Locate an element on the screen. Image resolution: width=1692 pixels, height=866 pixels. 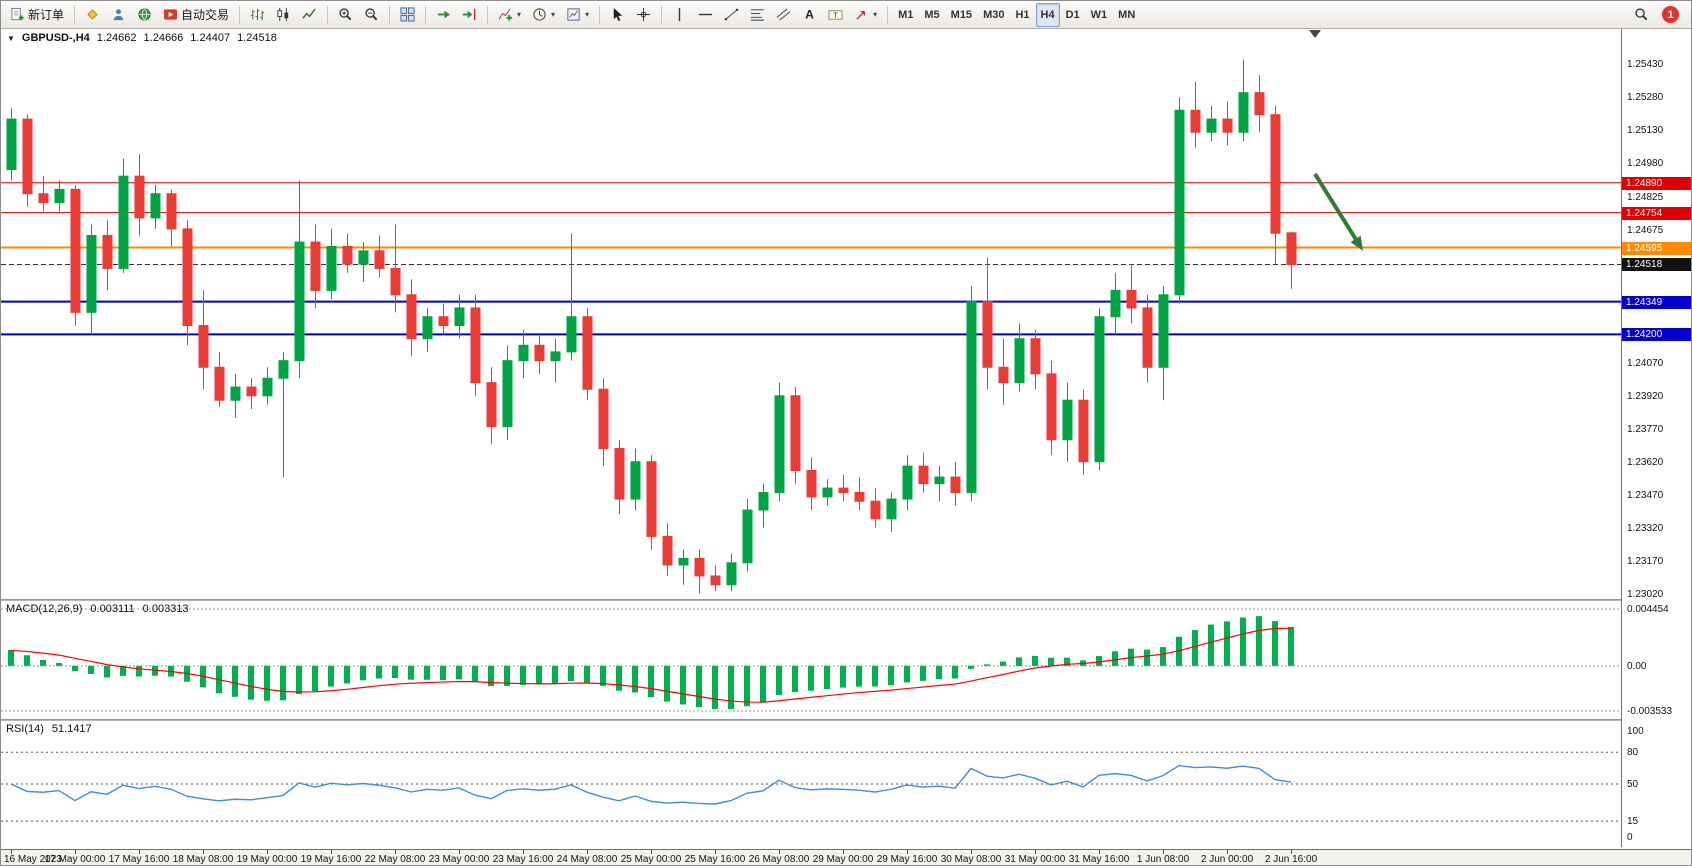
timeframe-h4: H4 is located at coordinates (1047, 14).